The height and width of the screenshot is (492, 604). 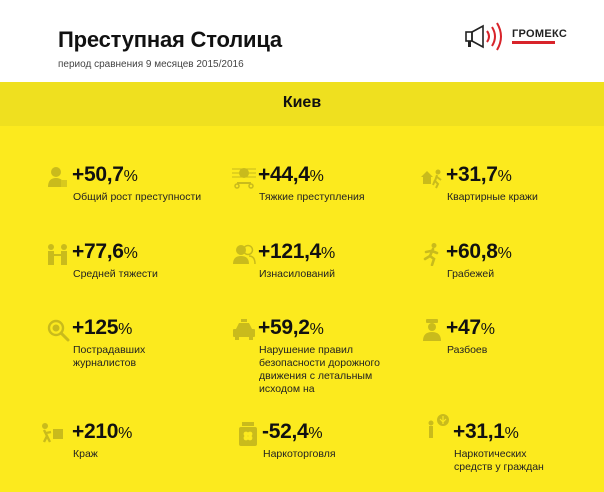 What do you see at coordinates (244, 254) in the screenshot?
I see `victims-icon` at bounding box center [244, 254].